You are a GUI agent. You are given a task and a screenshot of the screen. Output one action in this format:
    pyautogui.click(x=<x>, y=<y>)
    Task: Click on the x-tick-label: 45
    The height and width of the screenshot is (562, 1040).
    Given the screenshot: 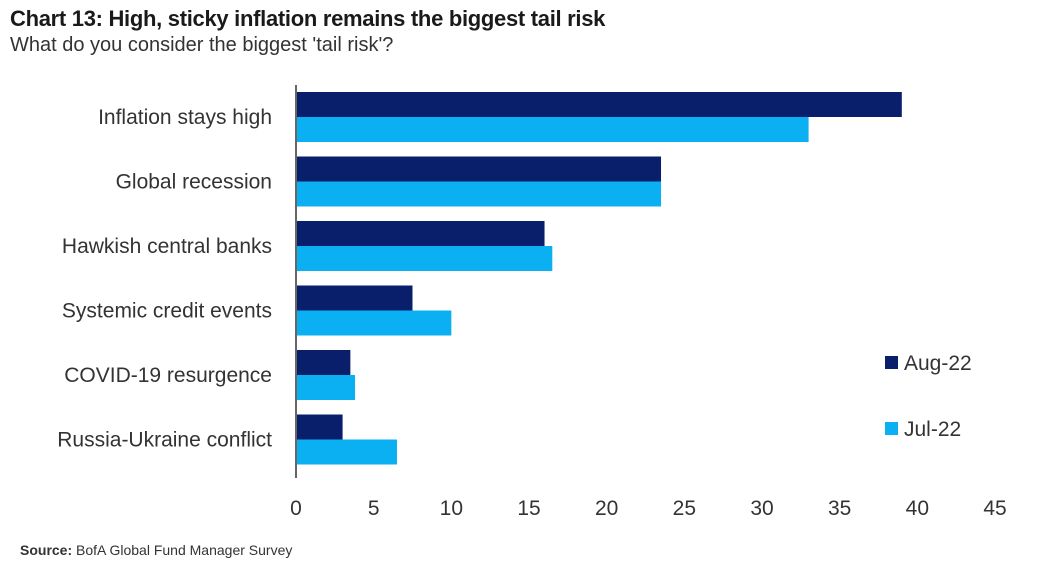 What is the action you would take?
    pyautogui.click(x=994, y=508)
    